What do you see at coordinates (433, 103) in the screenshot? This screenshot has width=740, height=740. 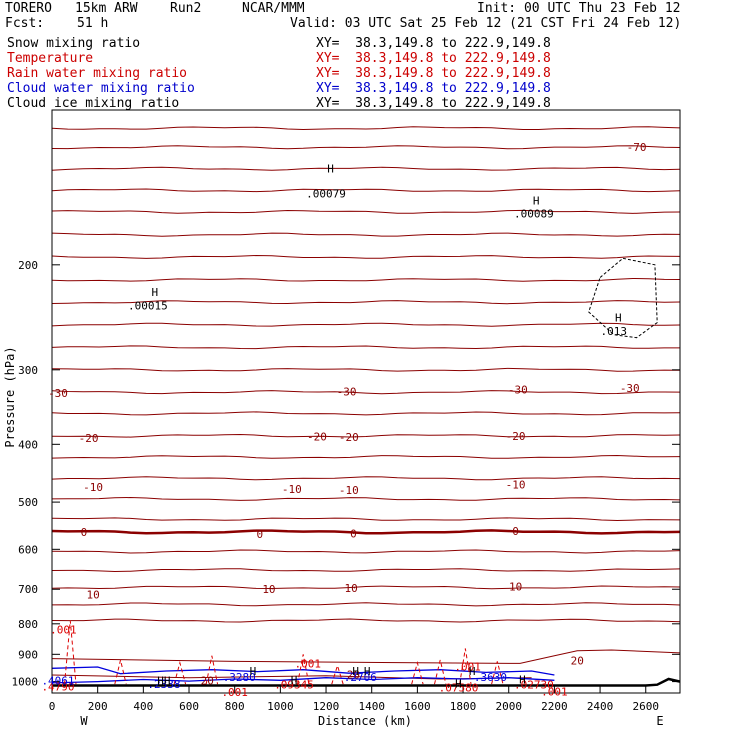 I see `field-cloudice-xy: XY= 38.3,149.8 to 222.9,149.8` at bounding box center [433, 103].